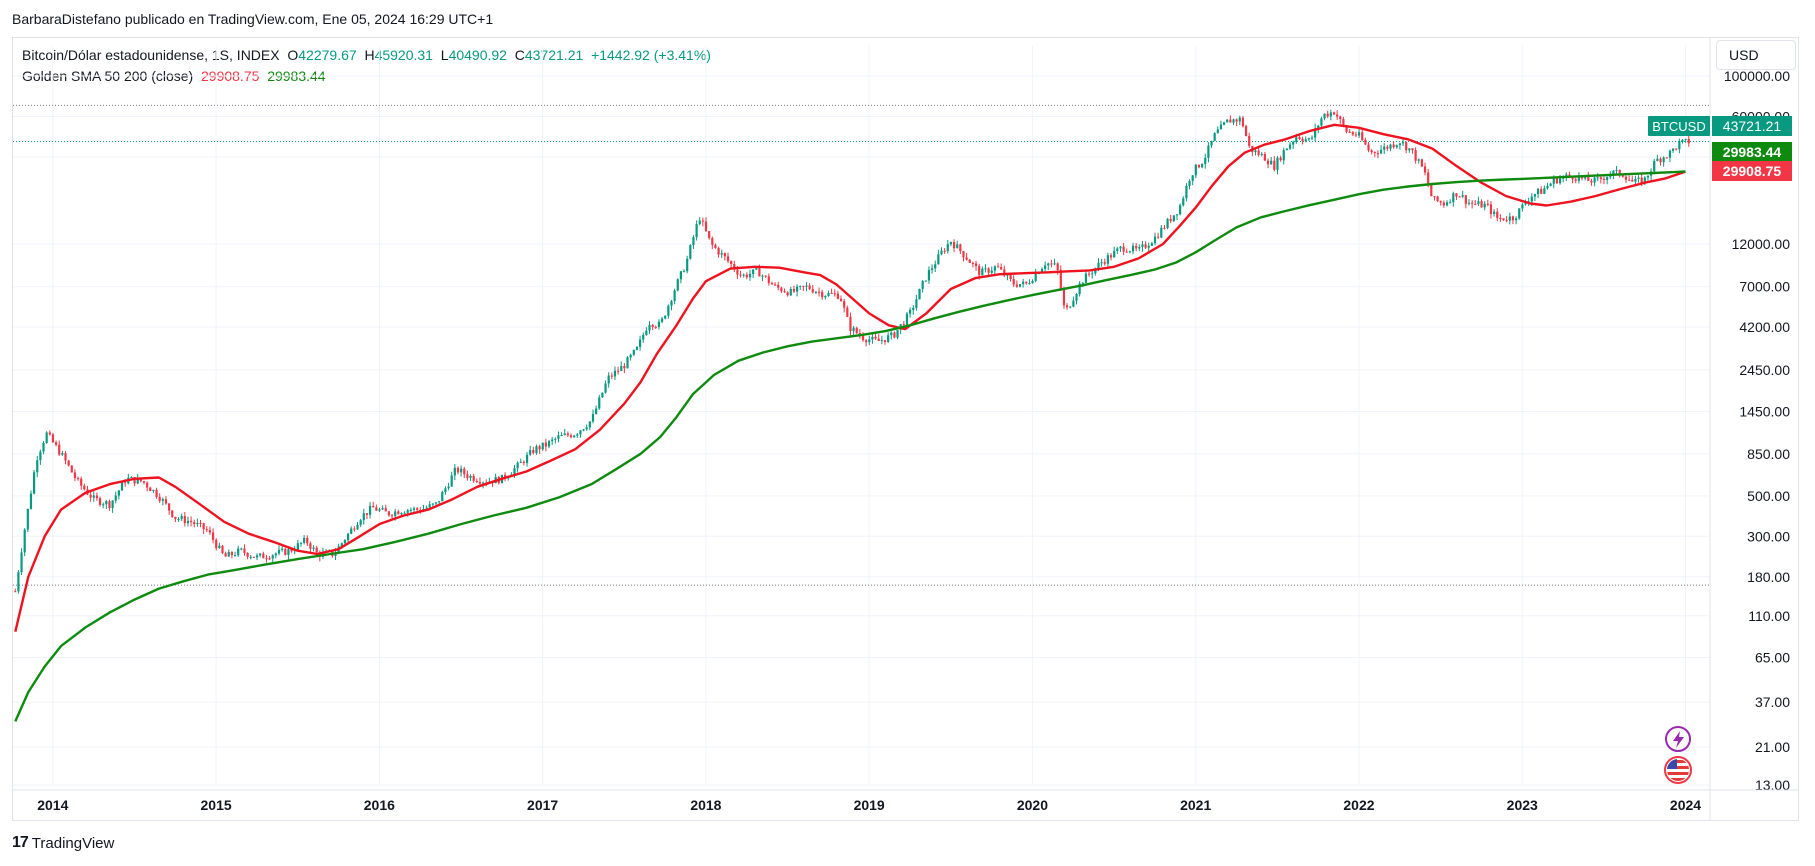 This screenshot has height=866, width=1815. Describe the element at coordinates (1678, 739) in the screenshot. I see `lightning-icon` at that location.